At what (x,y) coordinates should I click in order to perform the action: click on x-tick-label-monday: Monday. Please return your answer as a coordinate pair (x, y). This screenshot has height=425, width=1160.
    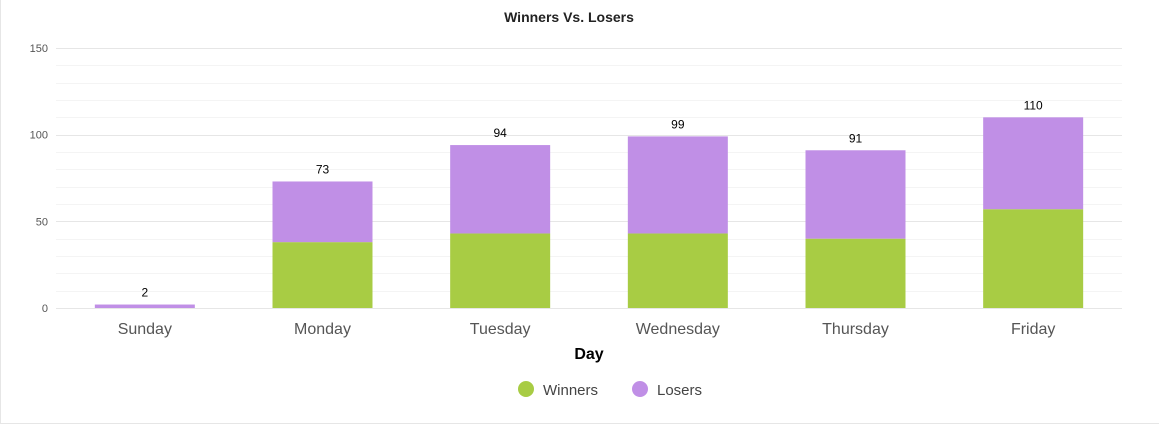
    Looking at the image, I should click on (322, 329).